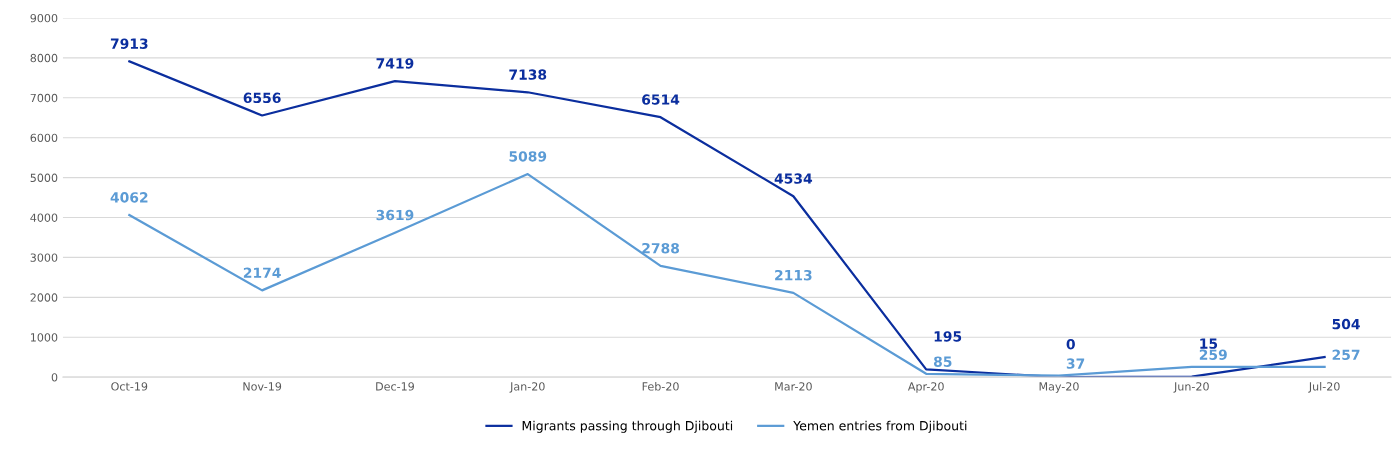  What do you see at coordinates (793, 386) in the screenshot?
I see `x-tick-label: Mar-20` at bounding box center [793, 386].